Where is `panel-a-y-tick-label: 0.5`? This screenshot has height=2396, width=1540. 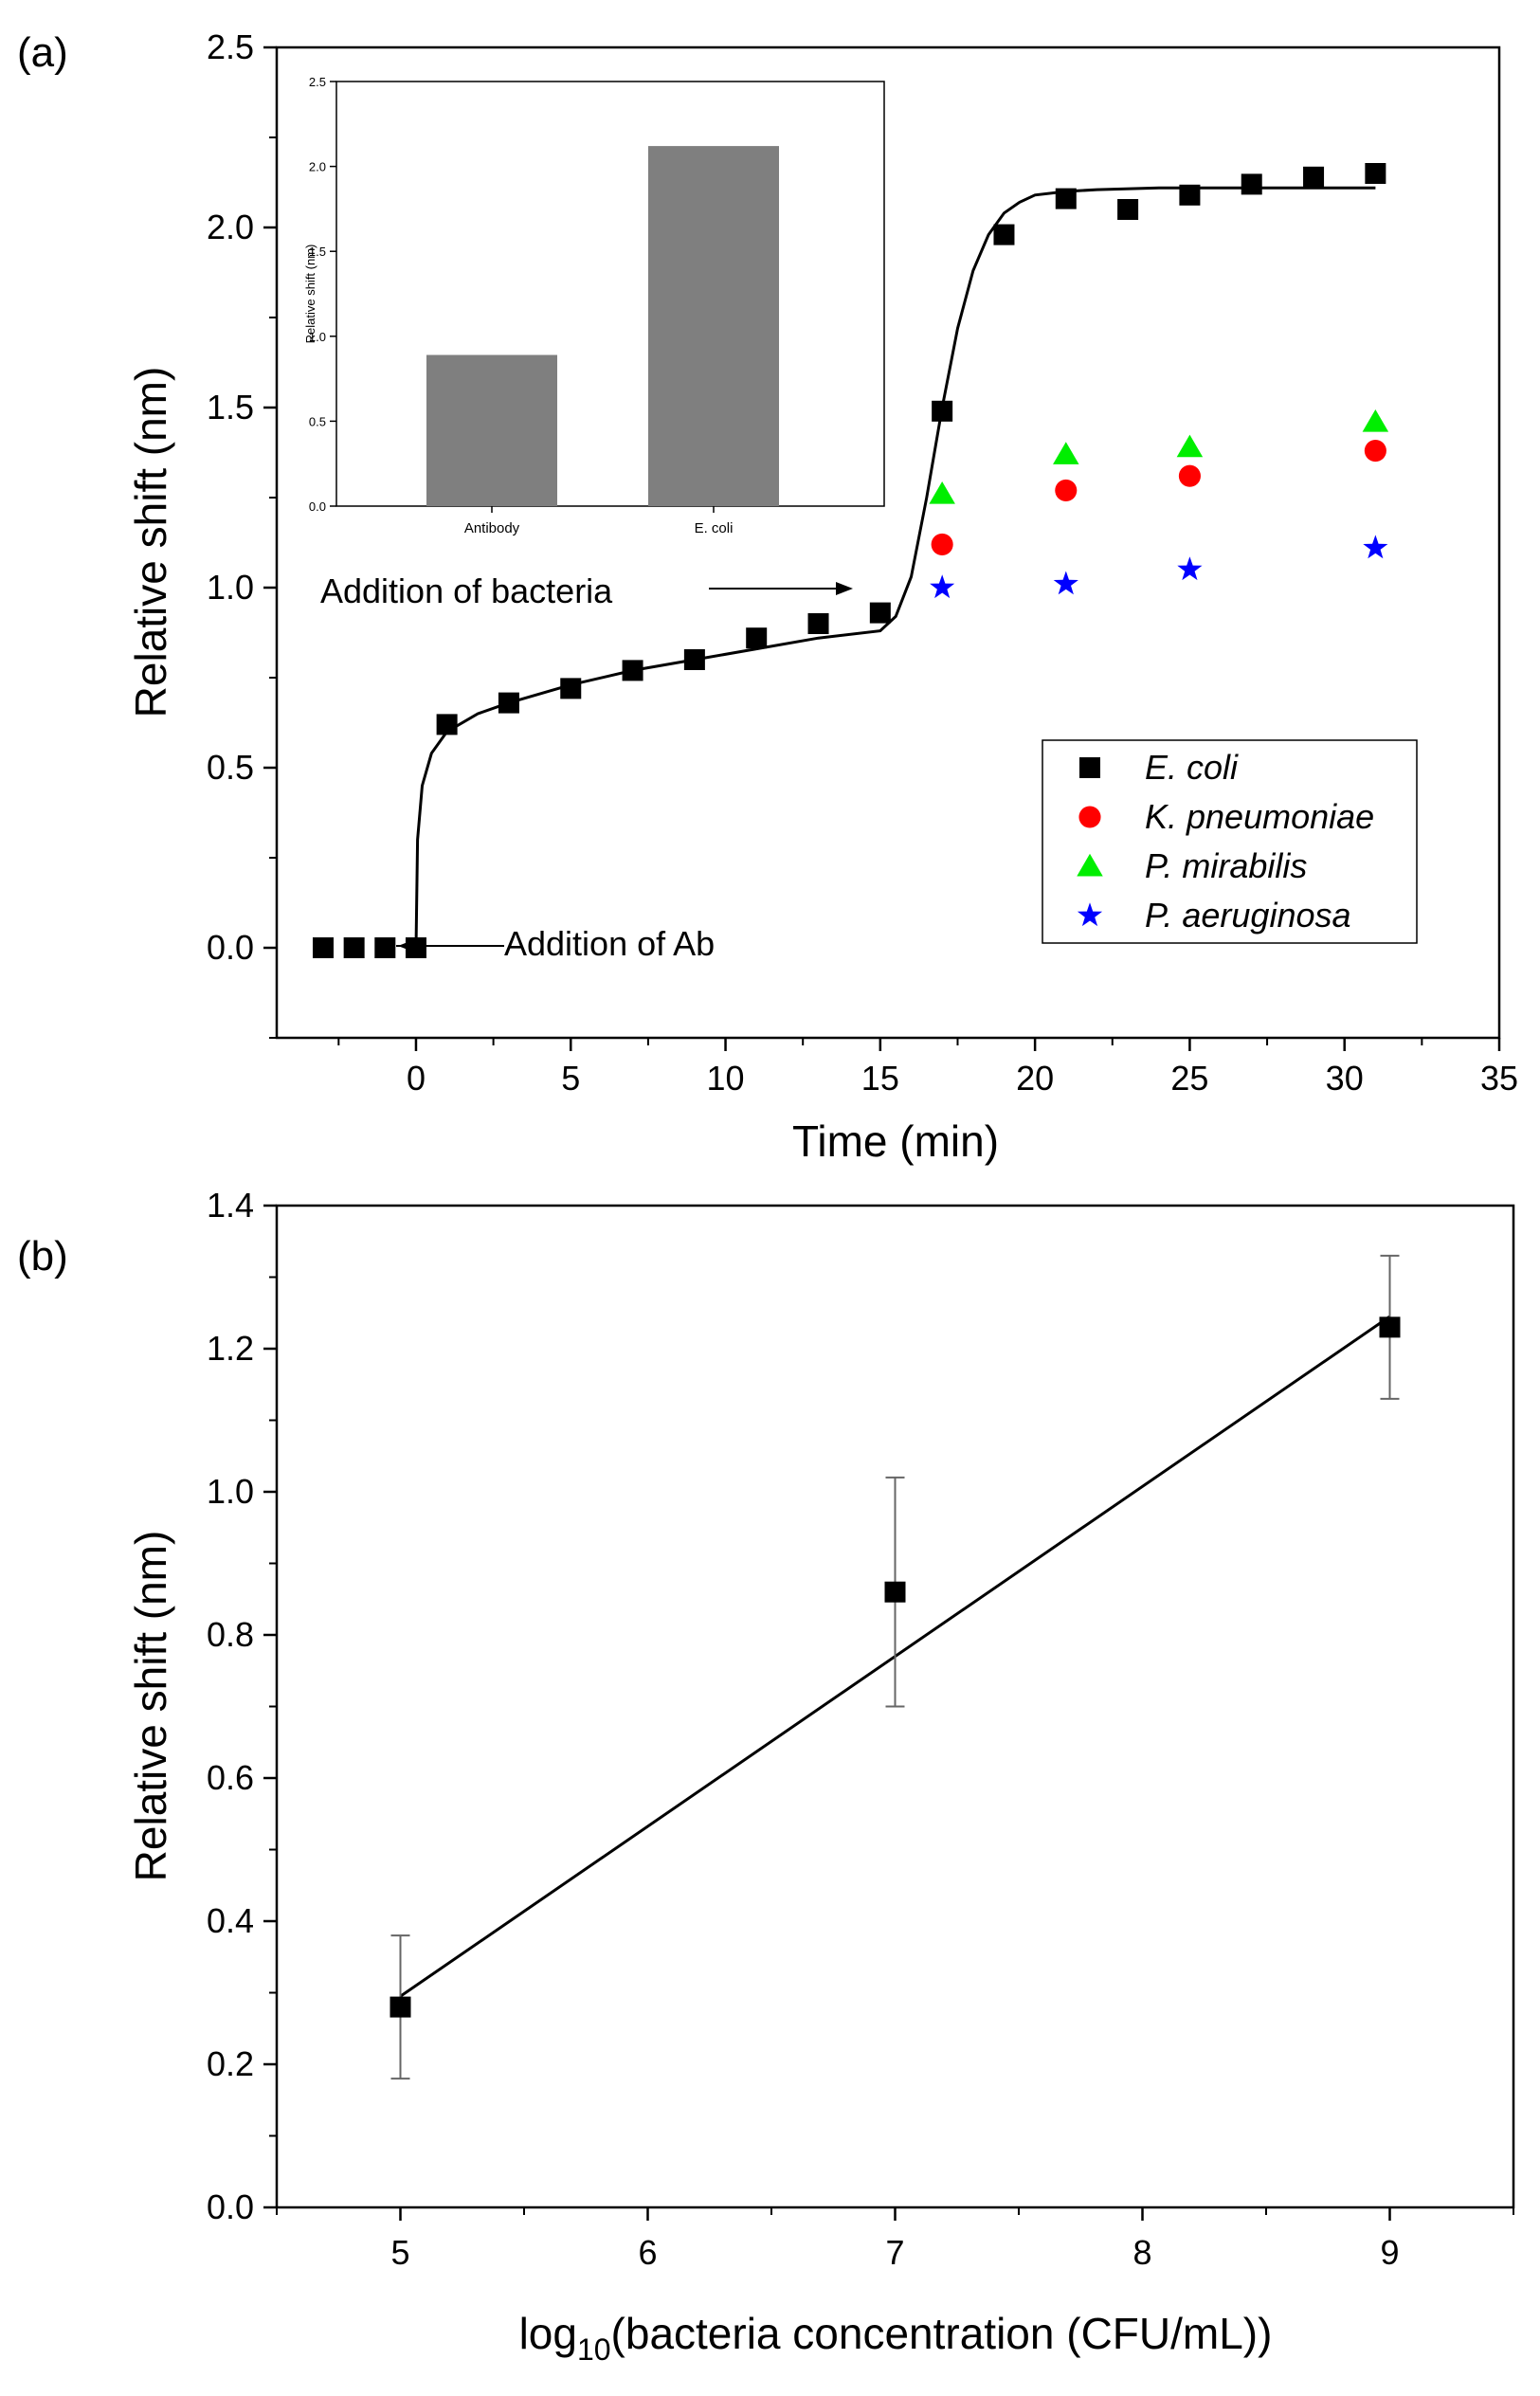
panel-a-y-tick-label: 0.5 is located at coordinates (231, 768).